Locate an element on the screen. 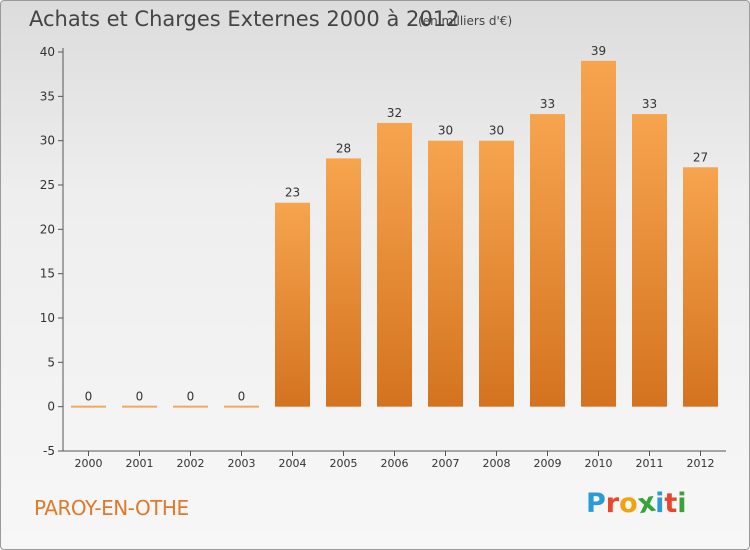  data-label: 27 is located at coordinates (700, 157).